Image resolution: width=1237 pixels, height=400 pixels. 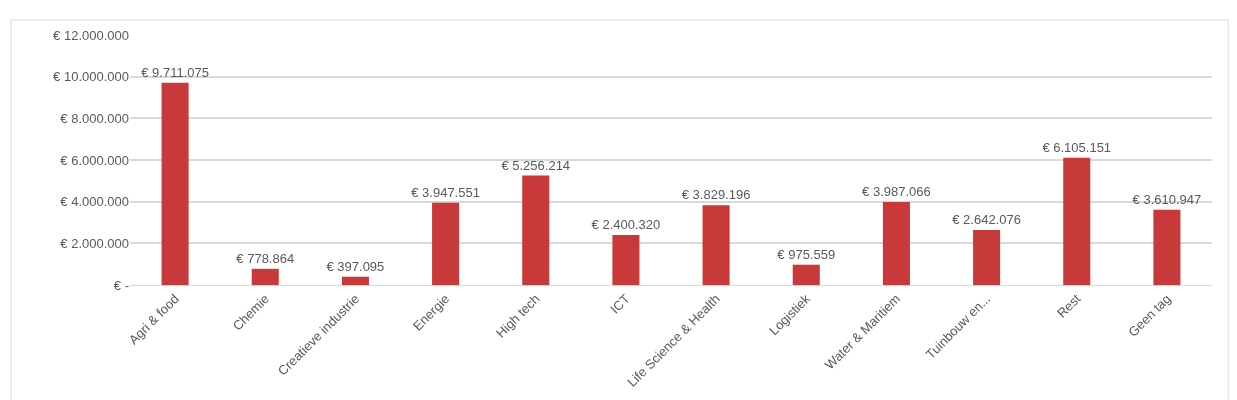 What do you see at coordinates (1167, 199) in the screenshot?
I see `data-label: € 3.610.947` at bounding box center [1167, 199].